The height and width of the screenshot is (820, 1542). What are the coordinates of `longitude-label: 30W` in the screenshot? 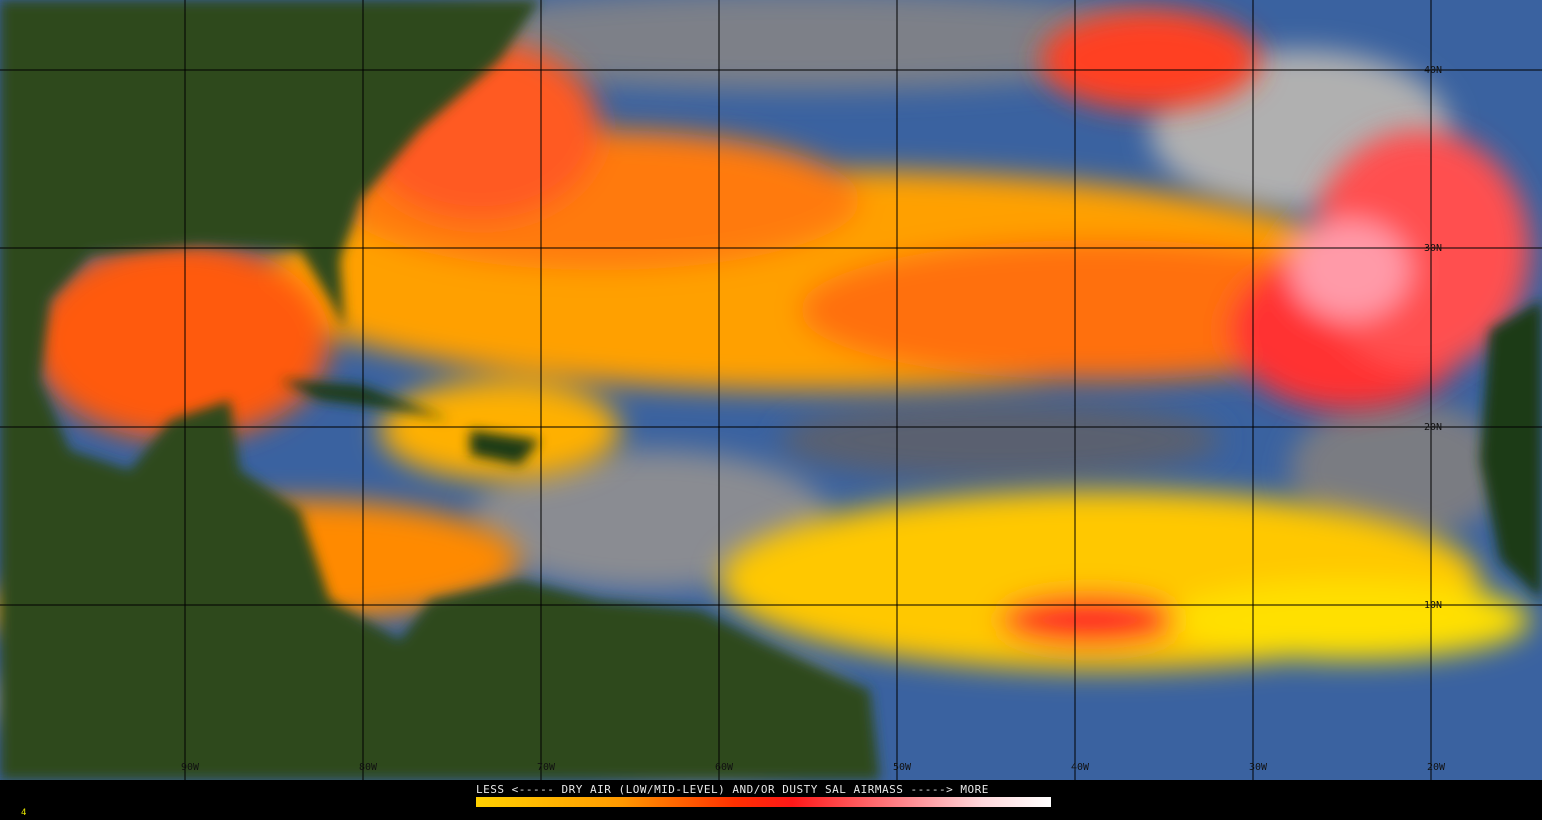 It's located at (1258, 767).